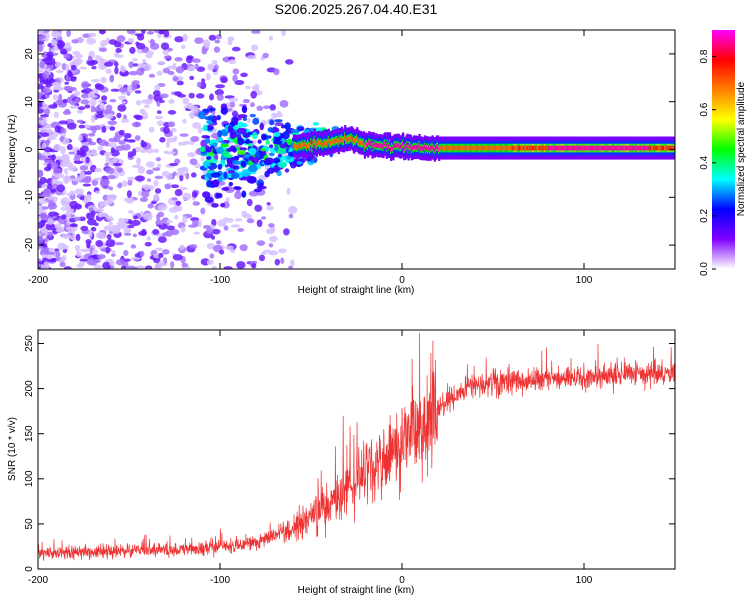 The height and width of the screenshot is (600, 750). I want to click on snr-xtick-label: -100, so click(220, 580).